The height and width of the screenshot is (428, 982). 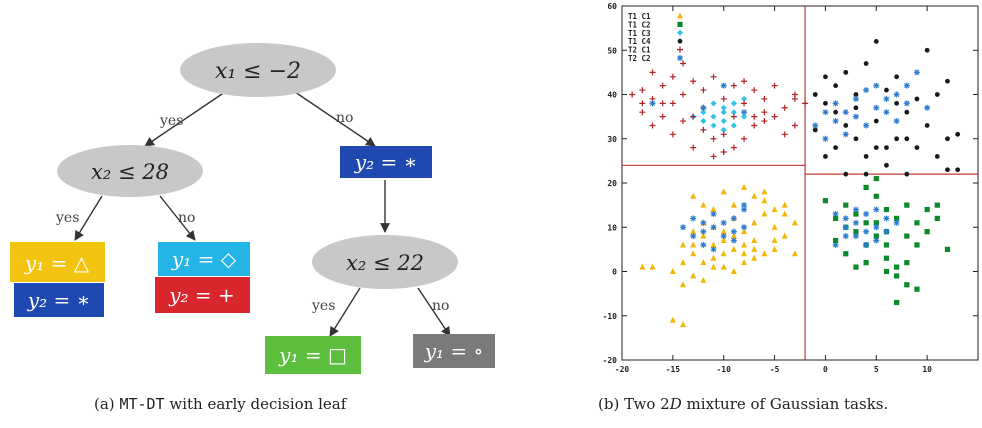 What do you see at coordinates (743, 404) in the screenshot?
I see `caption-b: (b) Two 2D mixture of Gaussian tasks.` at bounding box center [743, 404].